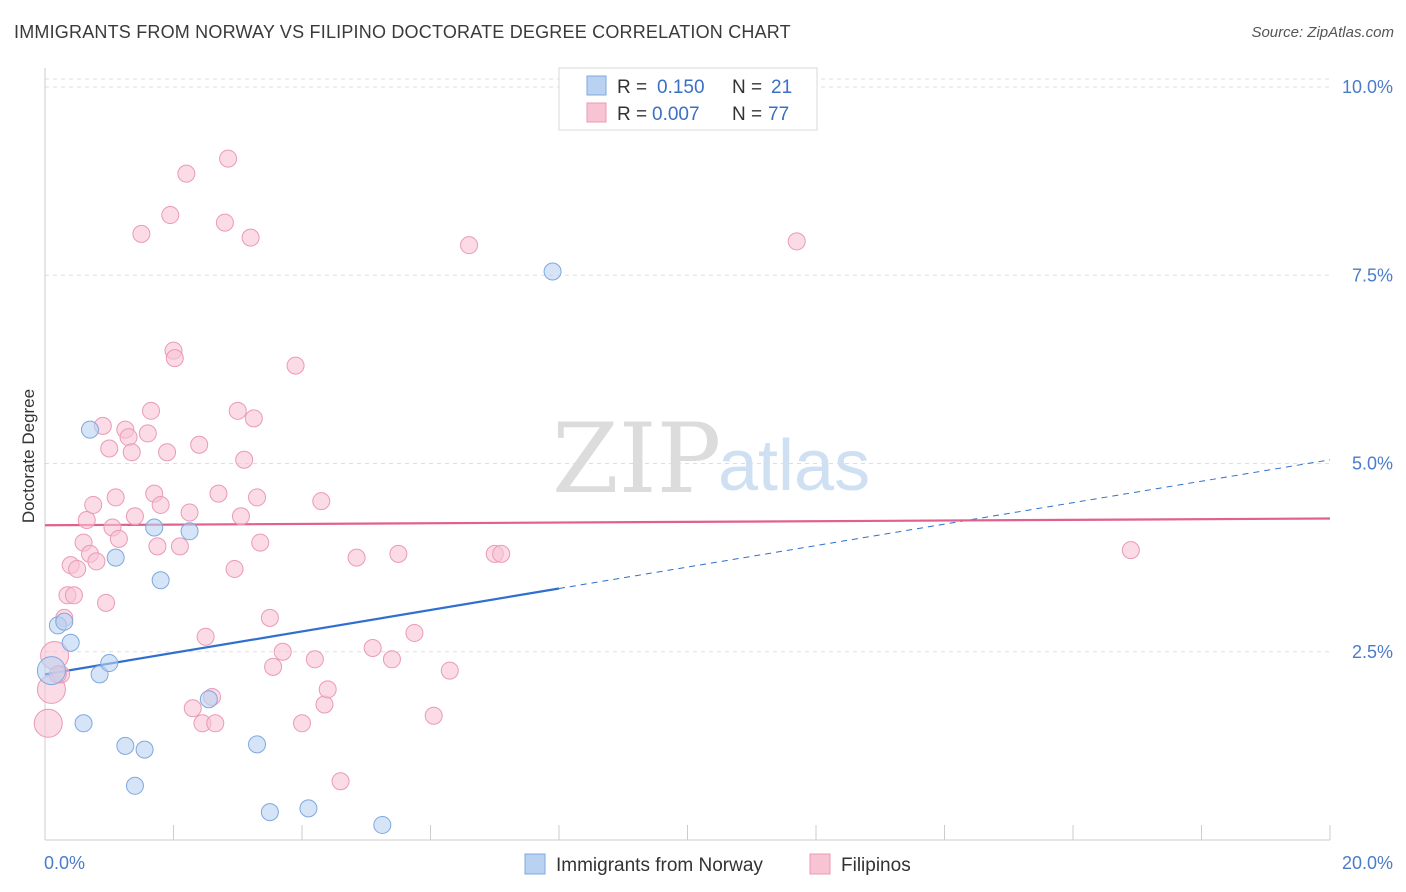 Image resolution: width=1406 pixels, height=892 pixels. I want to click on legend-r-label-2: R =, so click(632, 114).